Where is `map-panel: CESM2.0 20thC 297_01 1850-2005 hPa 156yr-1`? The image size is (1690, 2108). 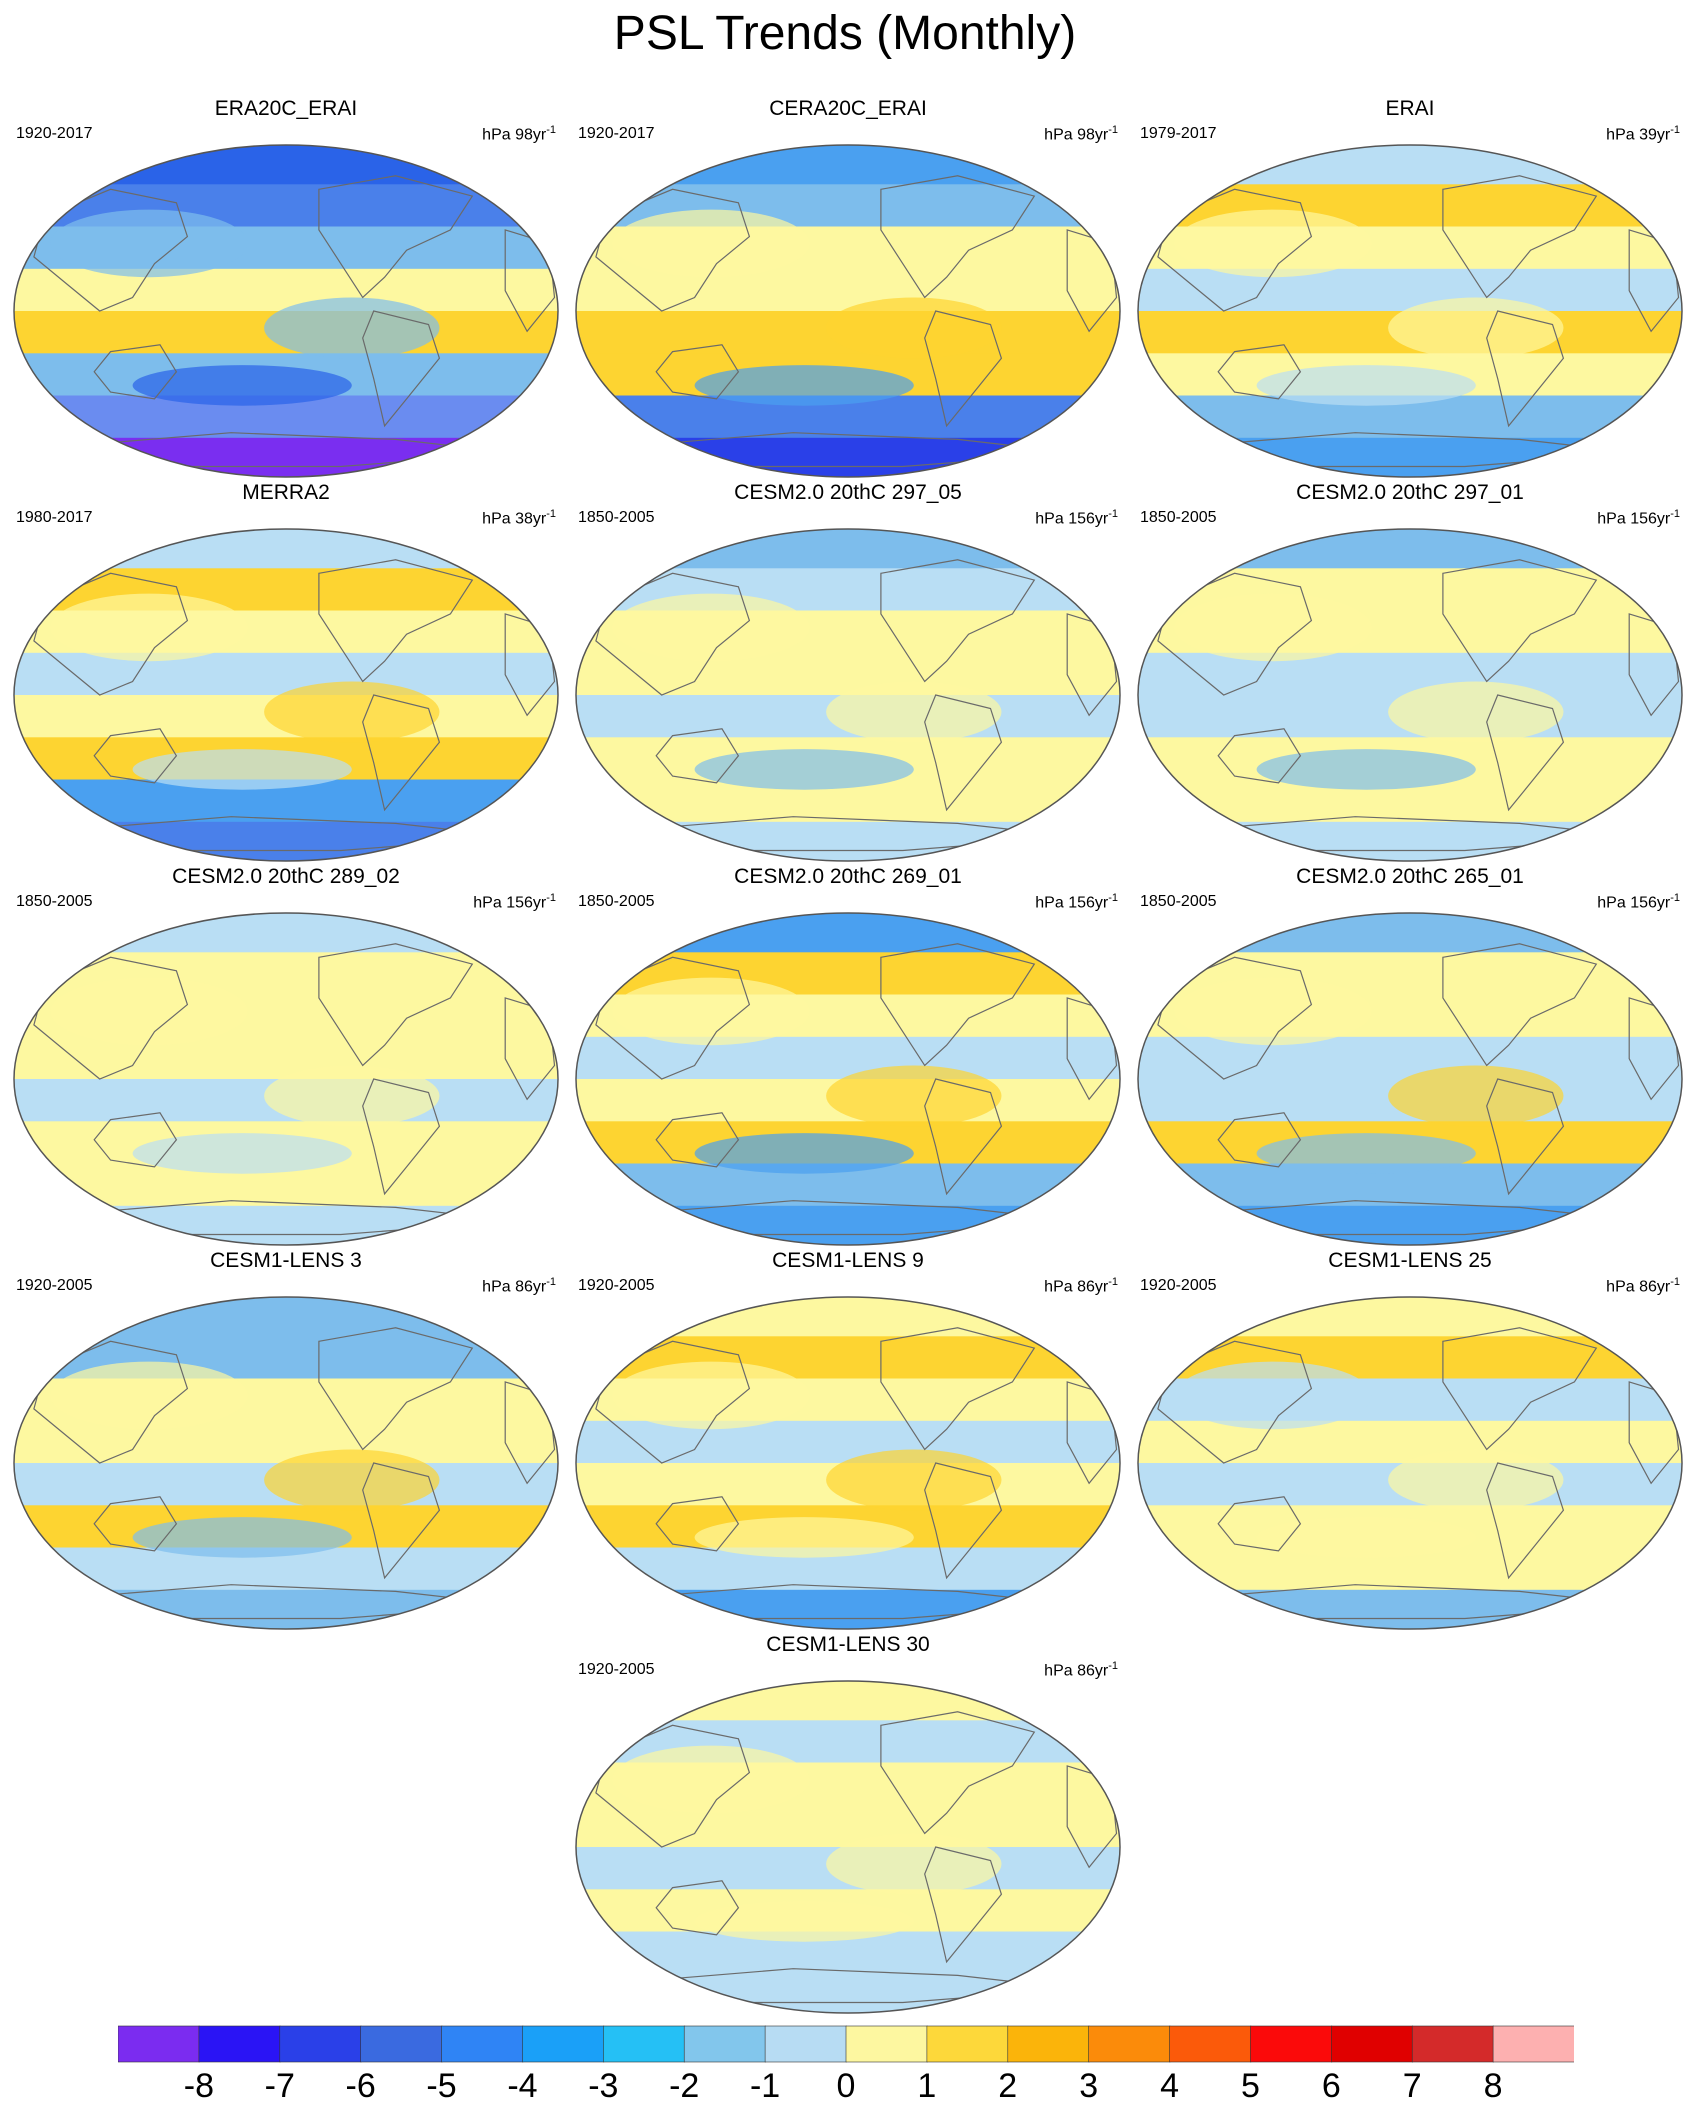
map-panel: CESM2.0 20thC 297_01 1850-2005 hPa 156yr-1 is located at coordinates (1410, 671).